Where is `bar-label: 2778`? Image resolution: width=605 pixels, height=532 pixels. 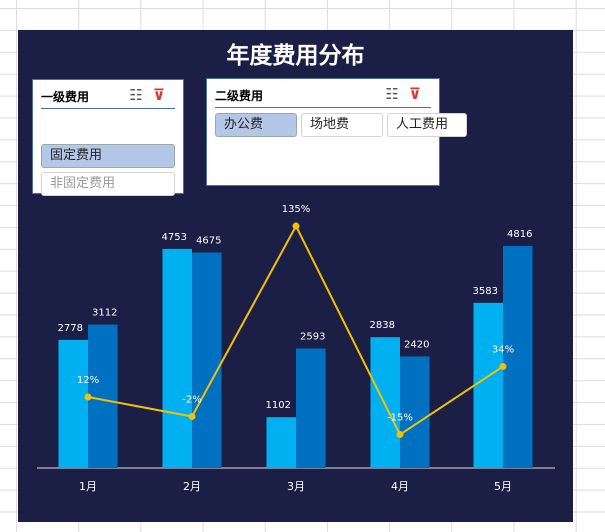 bar-label: 2778 is located at coordinates (70, 328).